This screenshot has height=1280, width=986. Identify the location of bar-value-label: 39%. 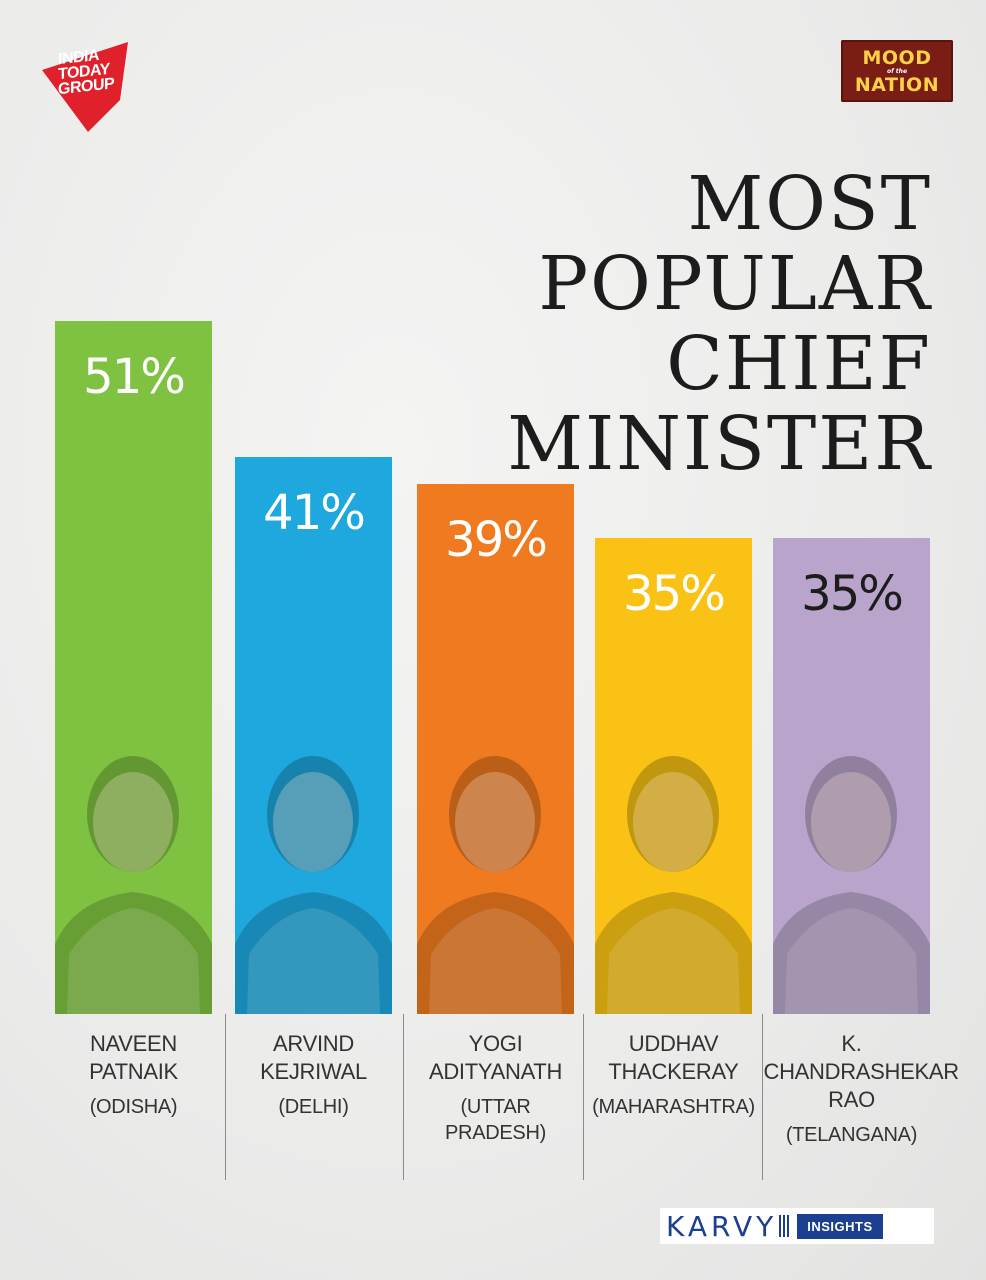
(496, 540).